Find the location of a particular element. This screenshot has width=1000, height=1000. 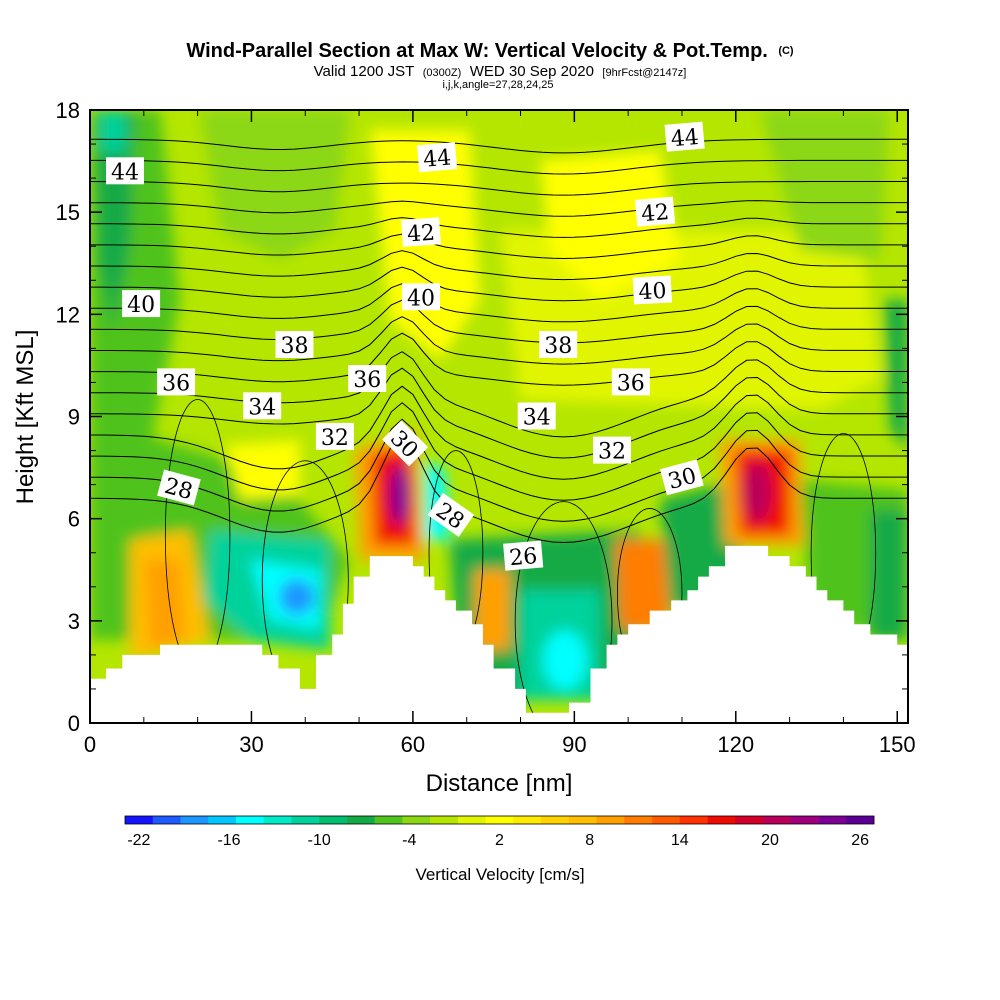

contour-label-text: 38 is located at coordinates (558, 346).